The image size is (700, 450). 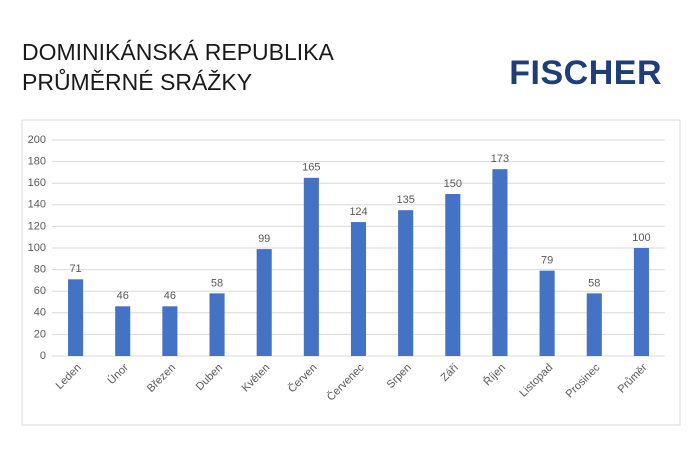 What do you see at coordinates (405, 200) in the screenshot?
I see `data-label: 135` at bounding box center [405, 200].